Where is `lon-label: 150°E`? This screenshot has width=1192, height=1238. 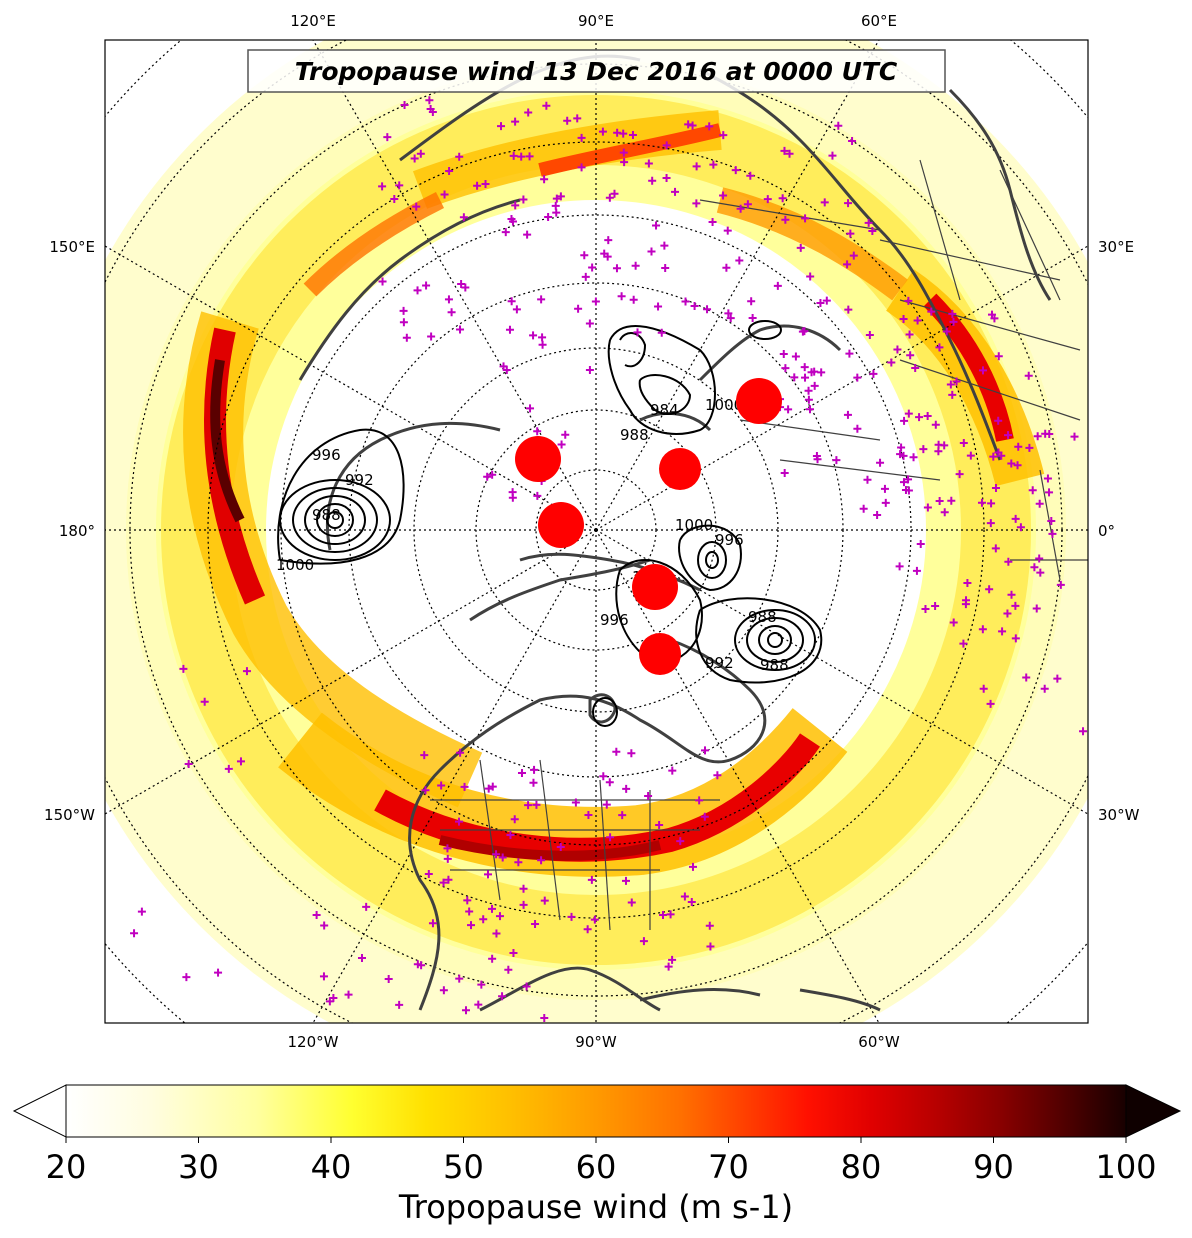
lon-label: 150°E is located at coordinates (72, 247).